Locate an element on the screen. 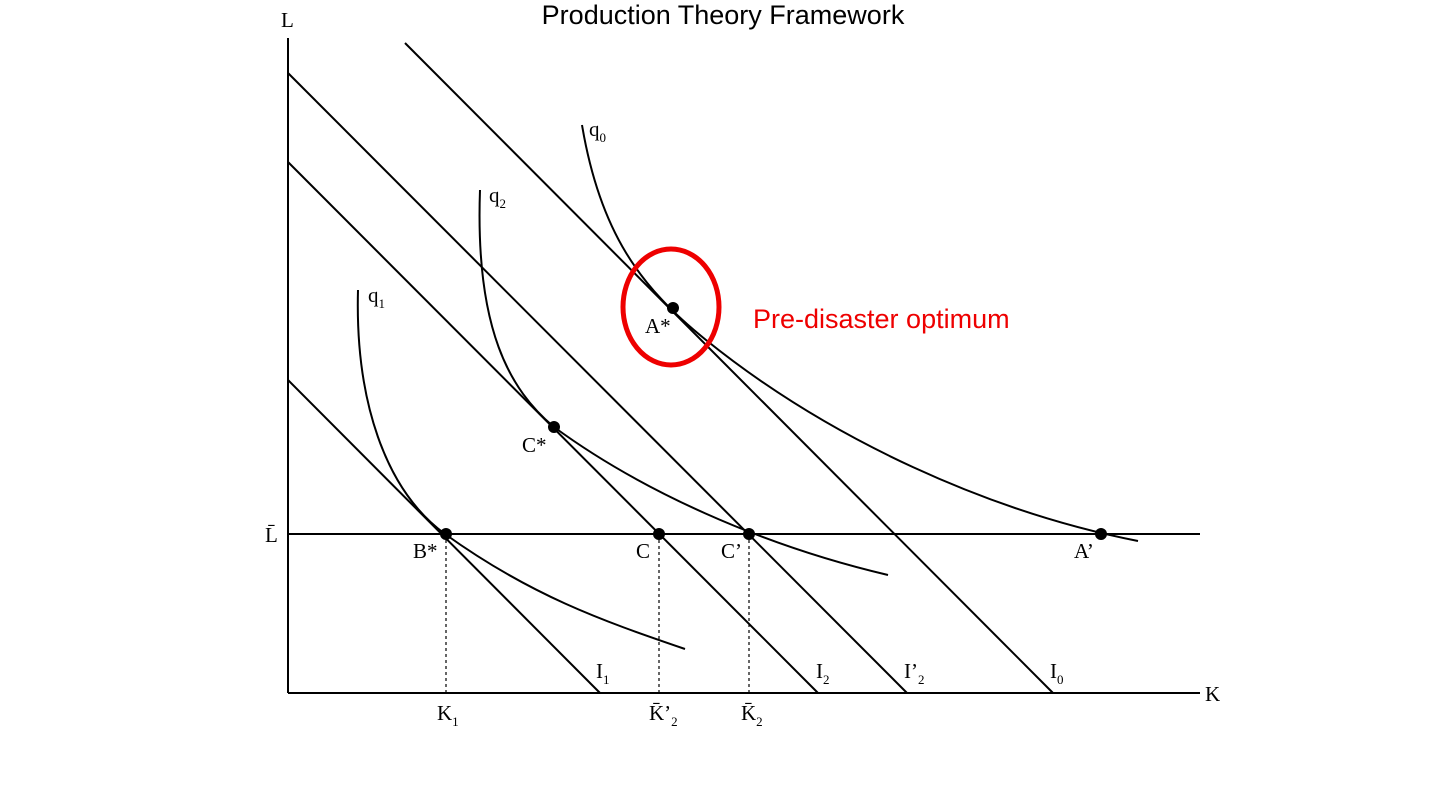 This screenshot has height=793, width=1442. label-b-star: B* is located at coordinates (425, 551).